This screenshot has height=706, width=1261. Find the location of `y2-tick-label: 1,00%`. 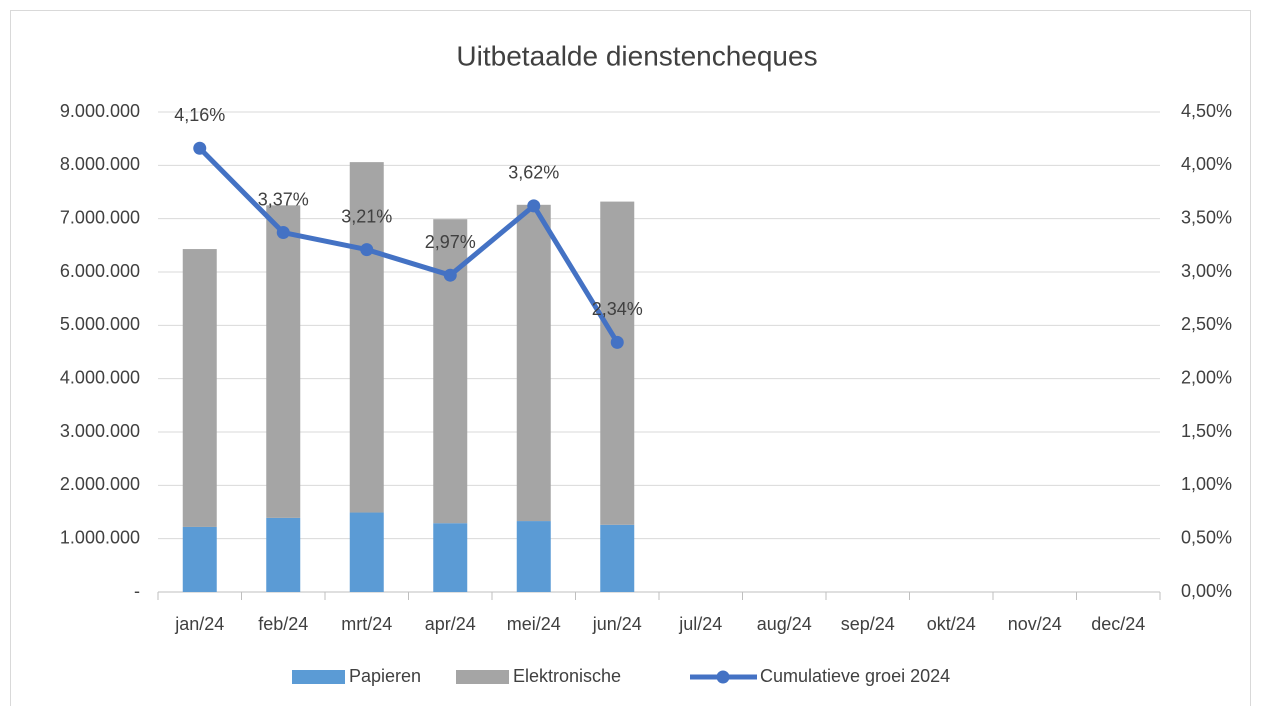

y2-tick-label: 1,00% is located at coordinates (1206, 484).